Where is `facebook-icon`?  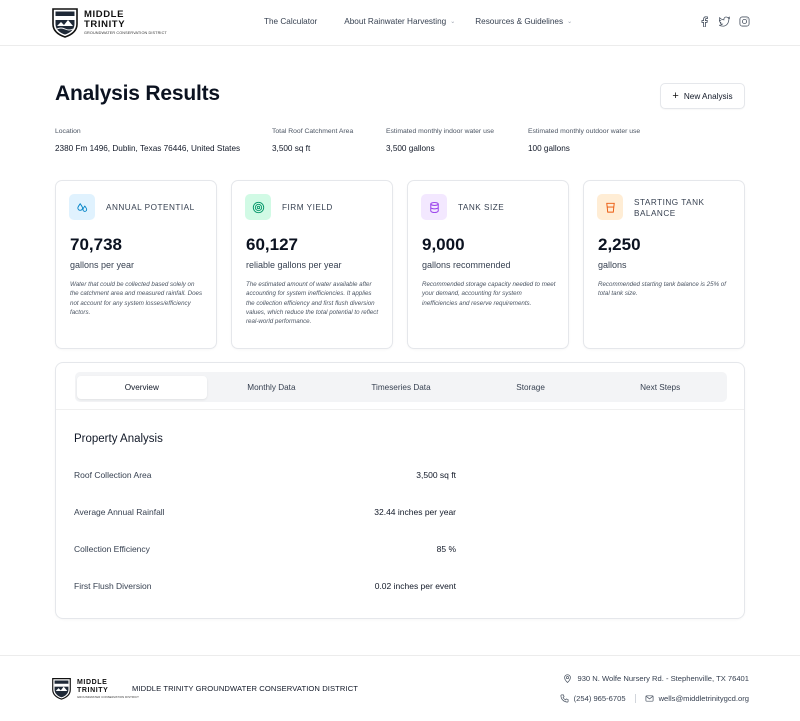
facebook-icon is located at coordinates (704, 21).